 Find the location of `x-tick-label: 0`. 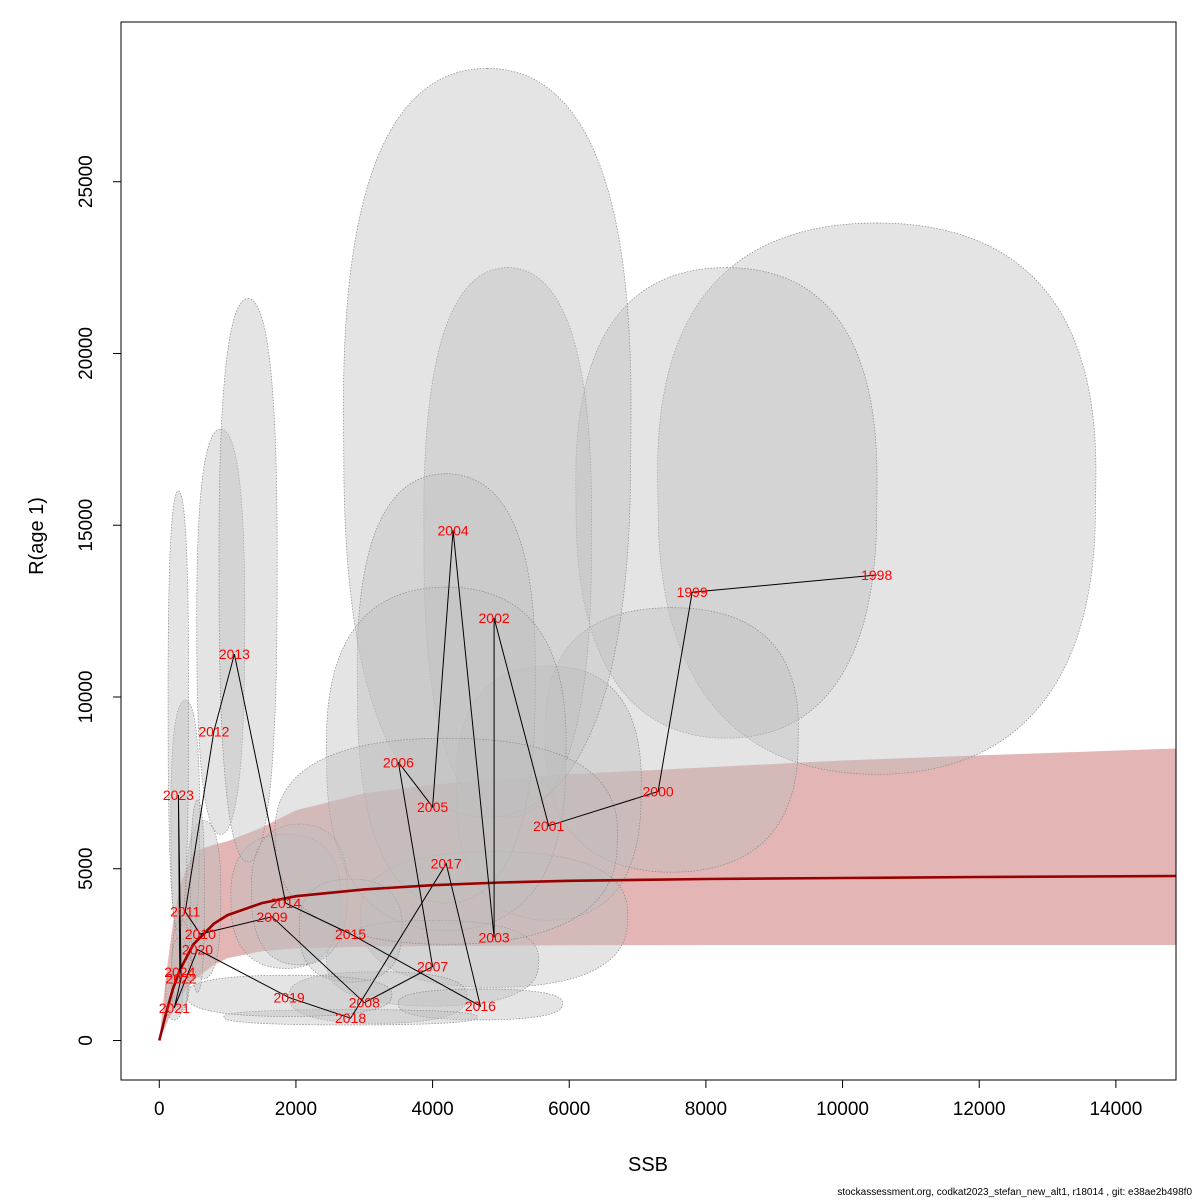

x-tick-label: 0 is located at coordinates (159, 1109).